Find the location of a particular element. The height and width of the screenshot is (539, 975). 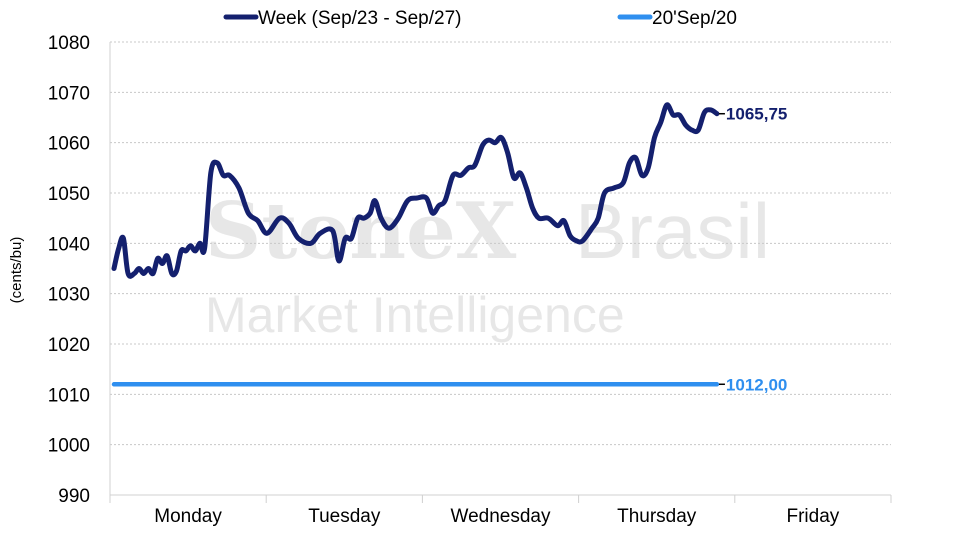

end-labels: 1065,75 1012,00 is located at coordinates (752, 249).